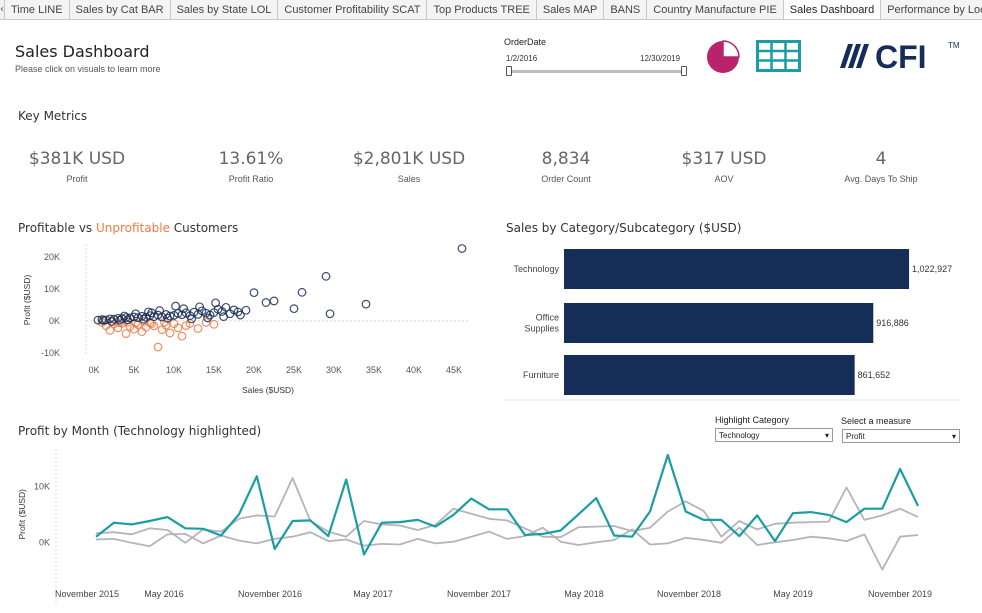  What do you see at coordinates (597, 71) in the screenshot?
I see `order-date-slider-track` at bounding box center [597, 71].